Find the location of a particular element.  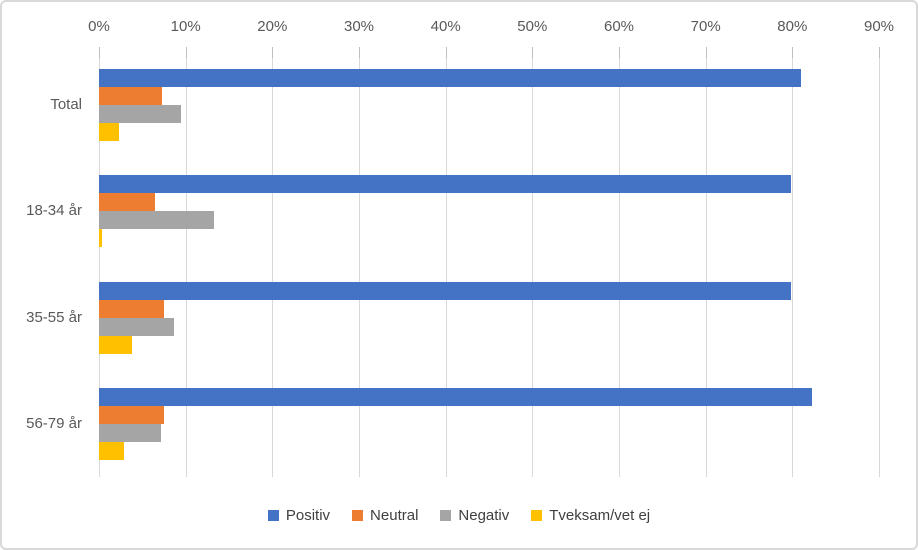

legend-item: Negativ is located at coordinates (474, 515).